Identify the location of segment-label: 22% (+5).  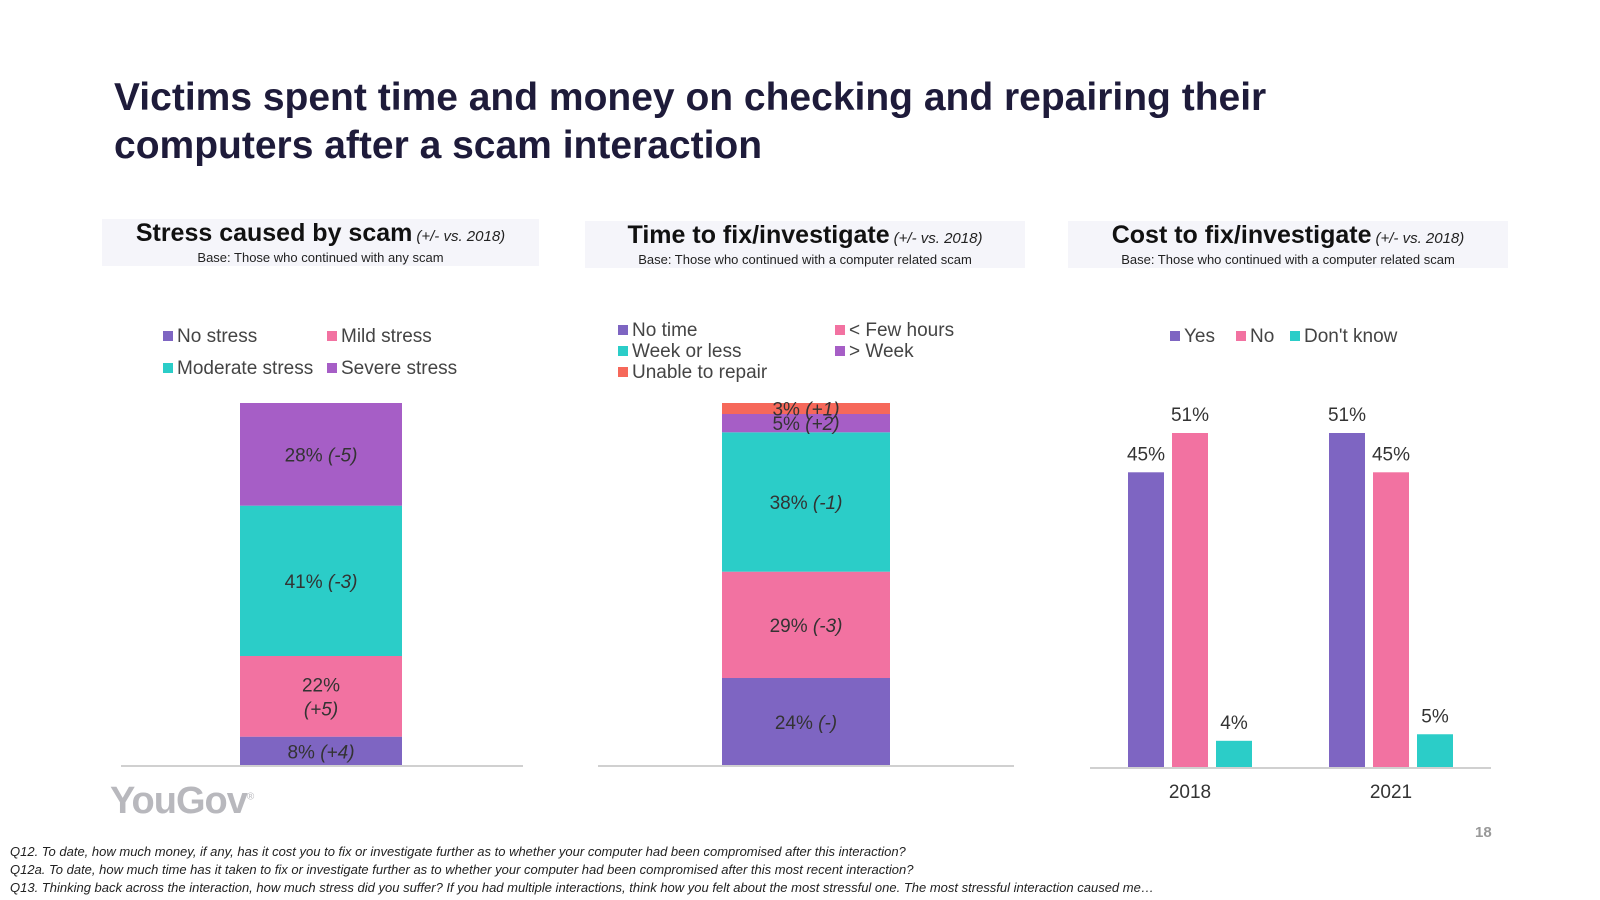
(321, 697).